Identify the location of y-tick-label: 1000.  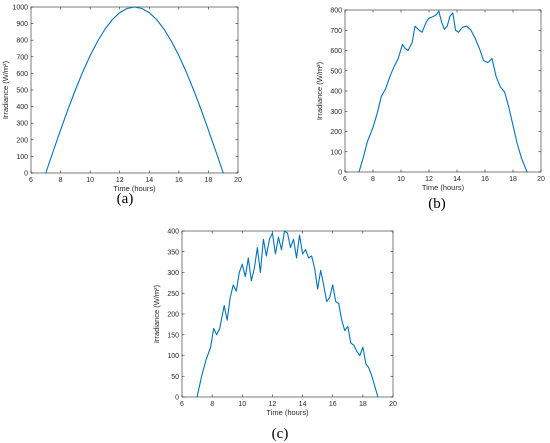
(20, 8).